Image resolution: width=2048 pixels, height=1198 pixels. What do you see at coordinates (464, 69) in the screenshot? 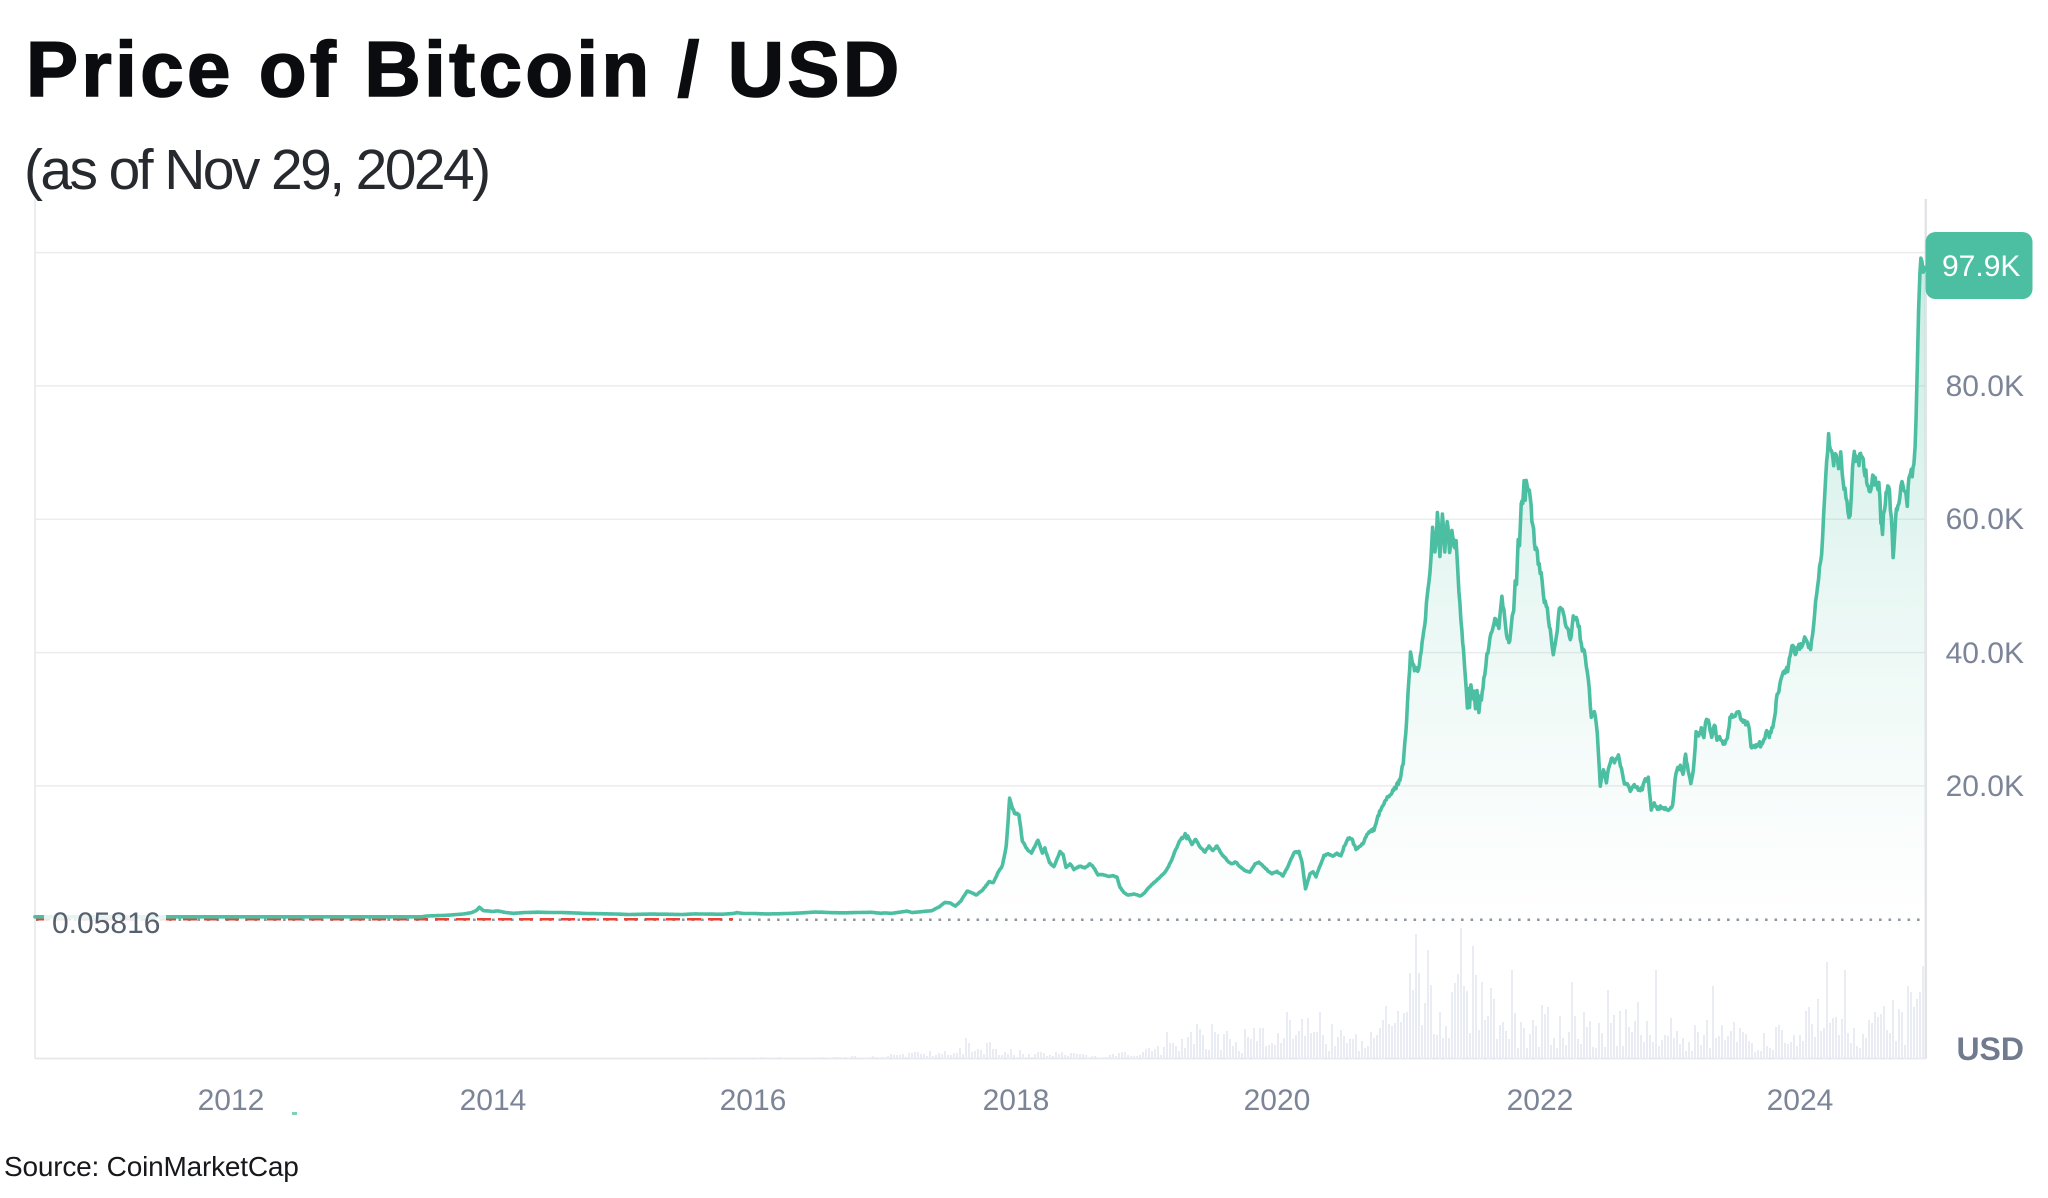
I see `svg-text: Price of Bitcoin / USD` at bounding box center [464, 69].